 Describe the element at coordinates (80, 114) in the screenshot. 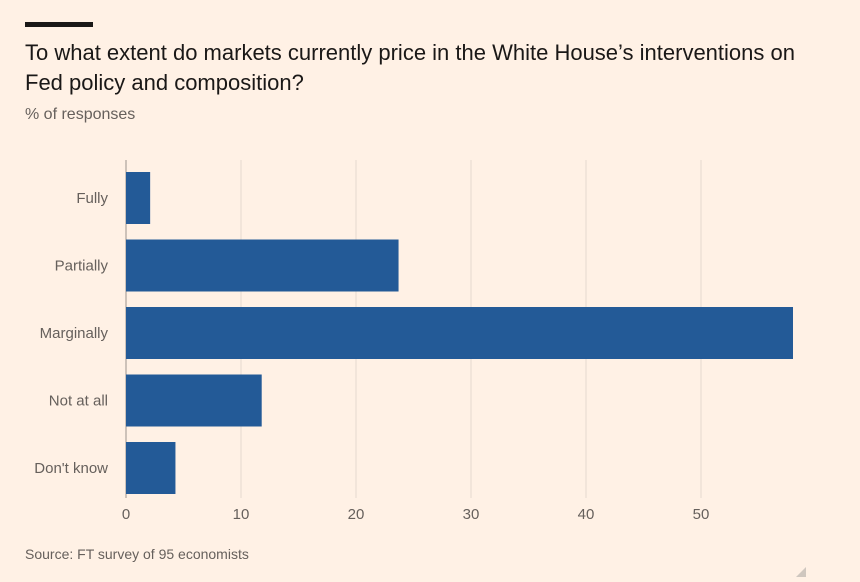

I see `chart-subtitle: % of responses` at that location.